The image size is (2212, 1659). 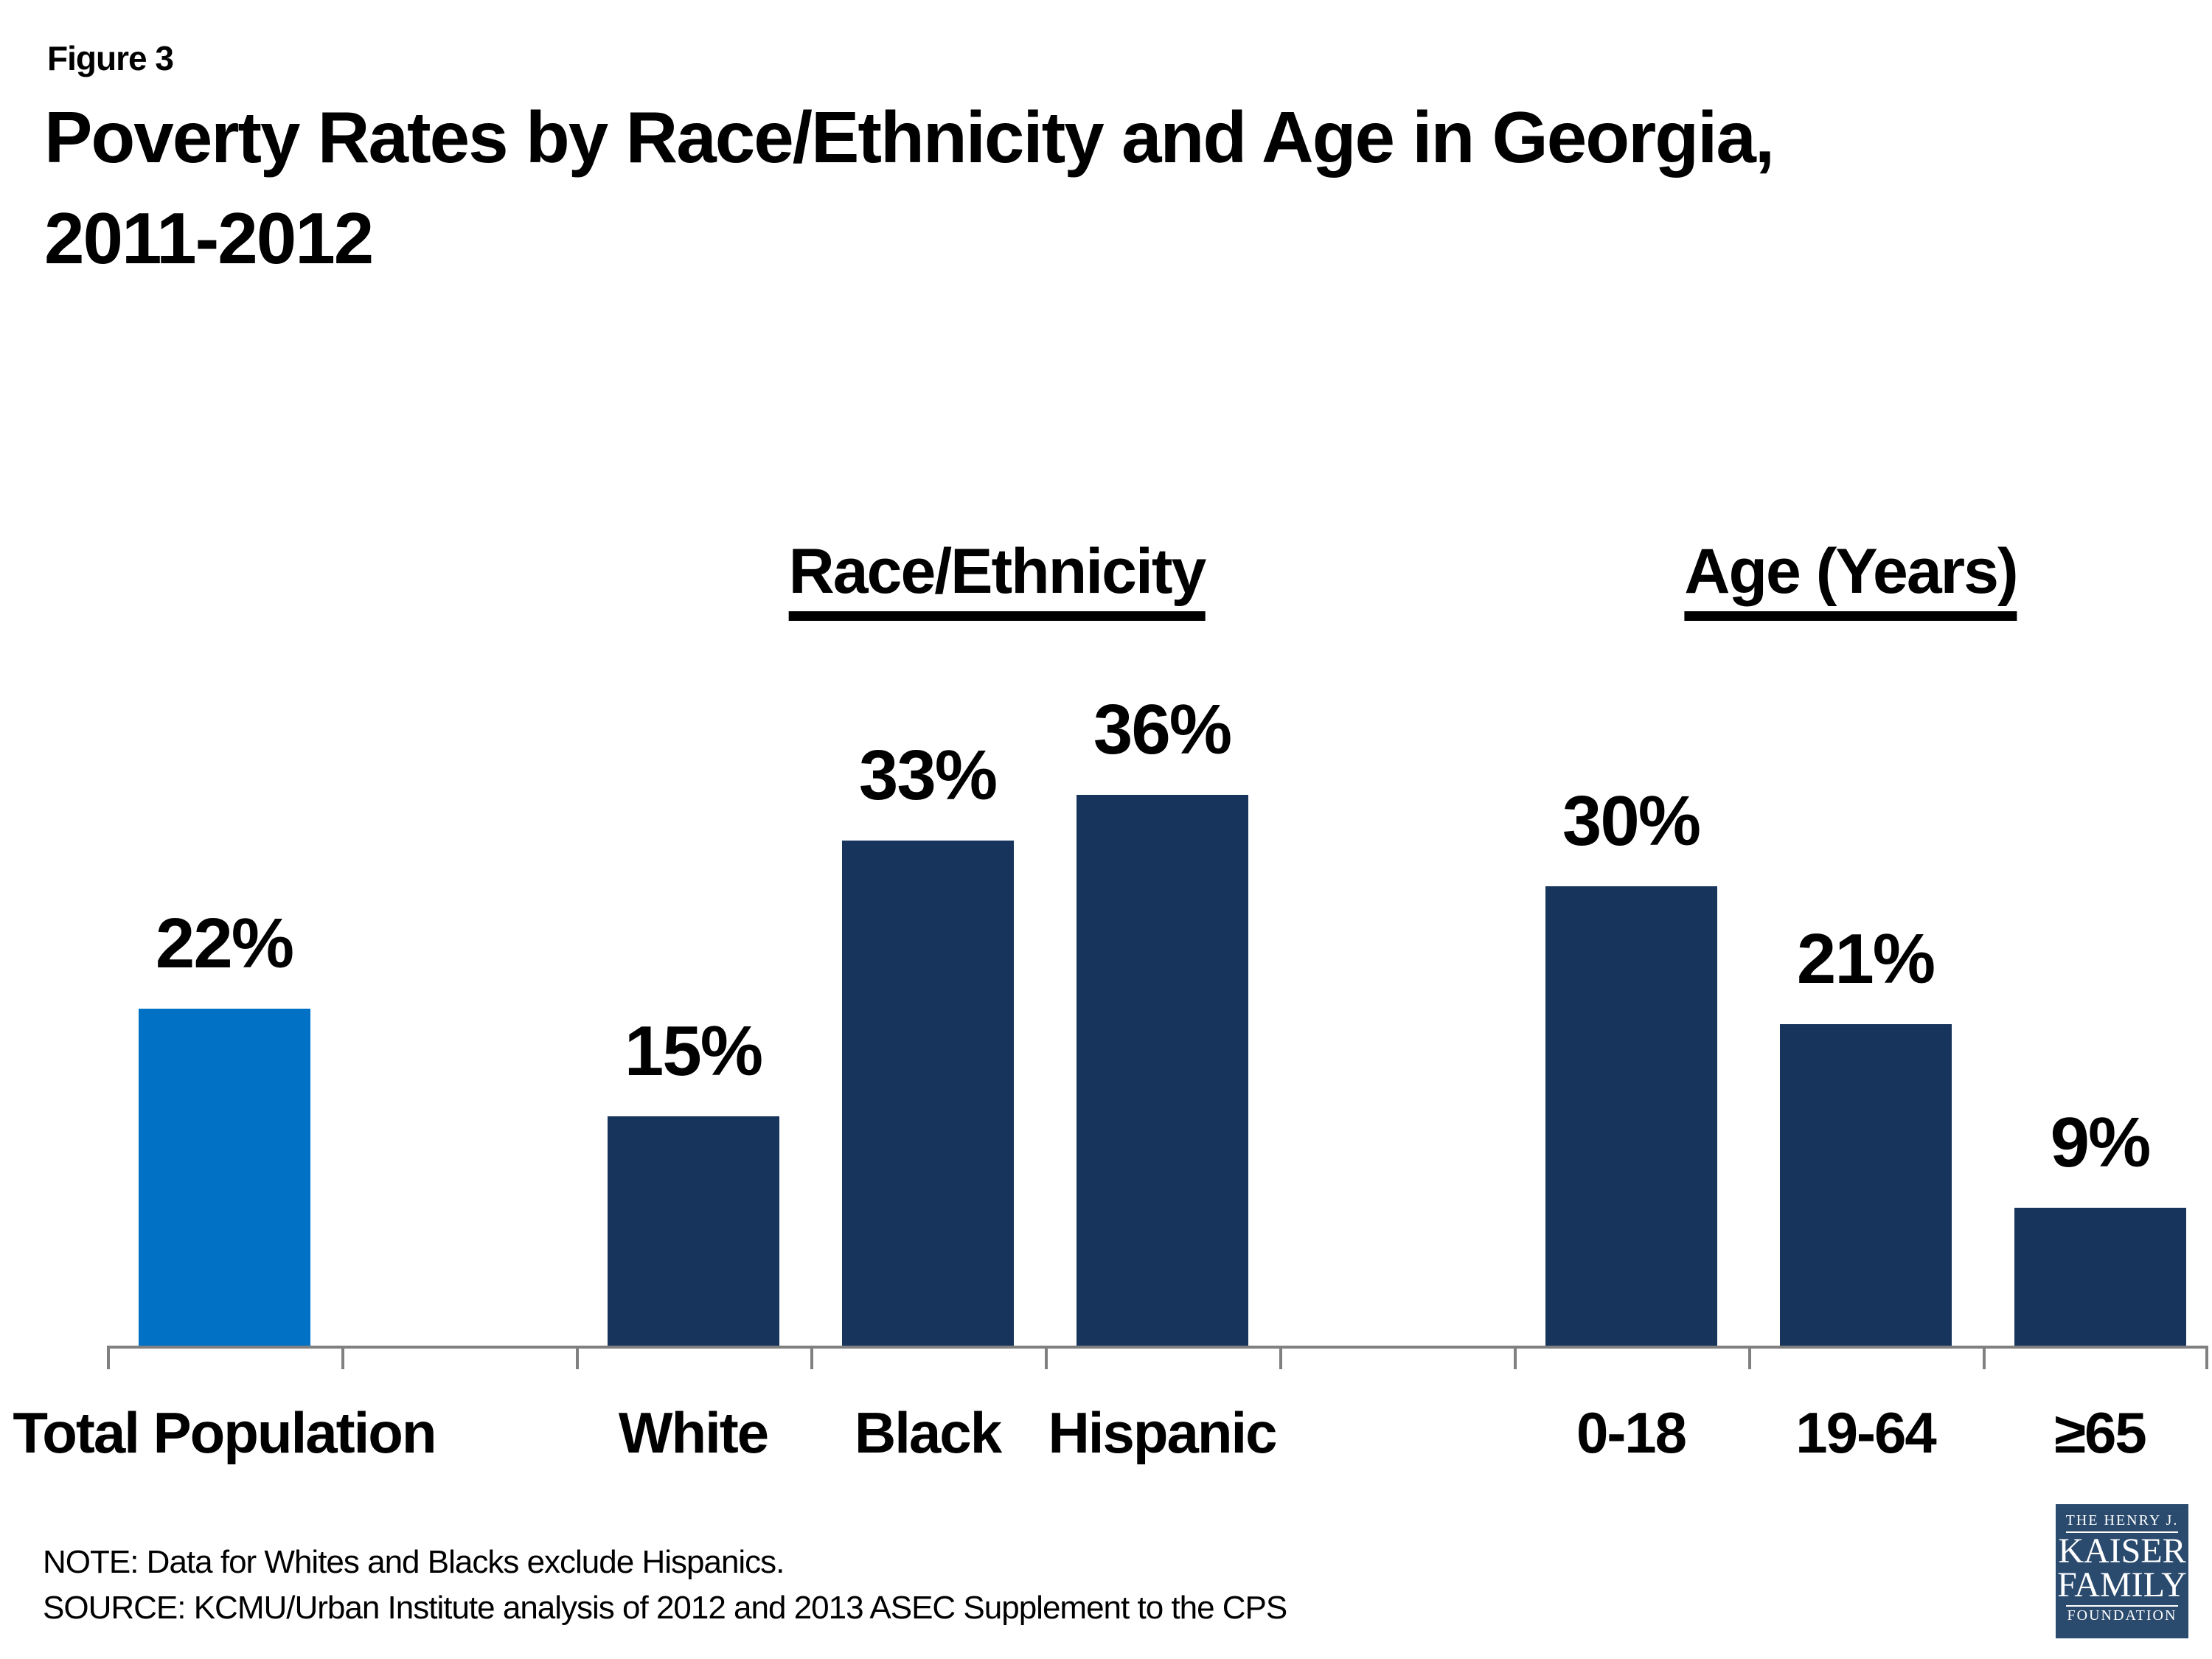 What do you see at coordinates (693, 1432) in the screenshot?
I see `category-label: White` at bounding box center [693, 1432].